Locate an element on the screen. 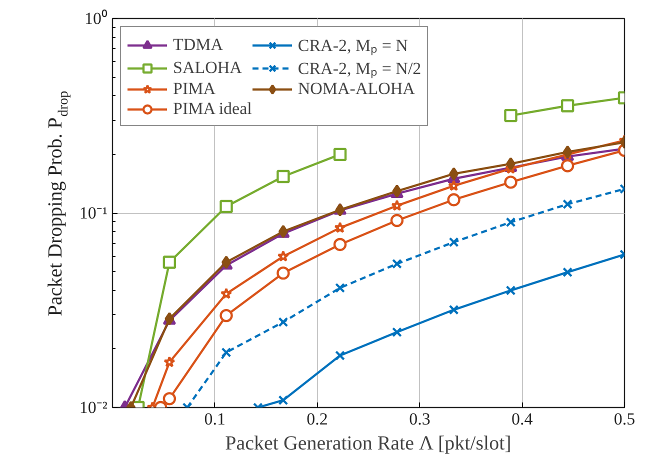  y-tick-label: 10⁻² is located at coordinates (93, 407).